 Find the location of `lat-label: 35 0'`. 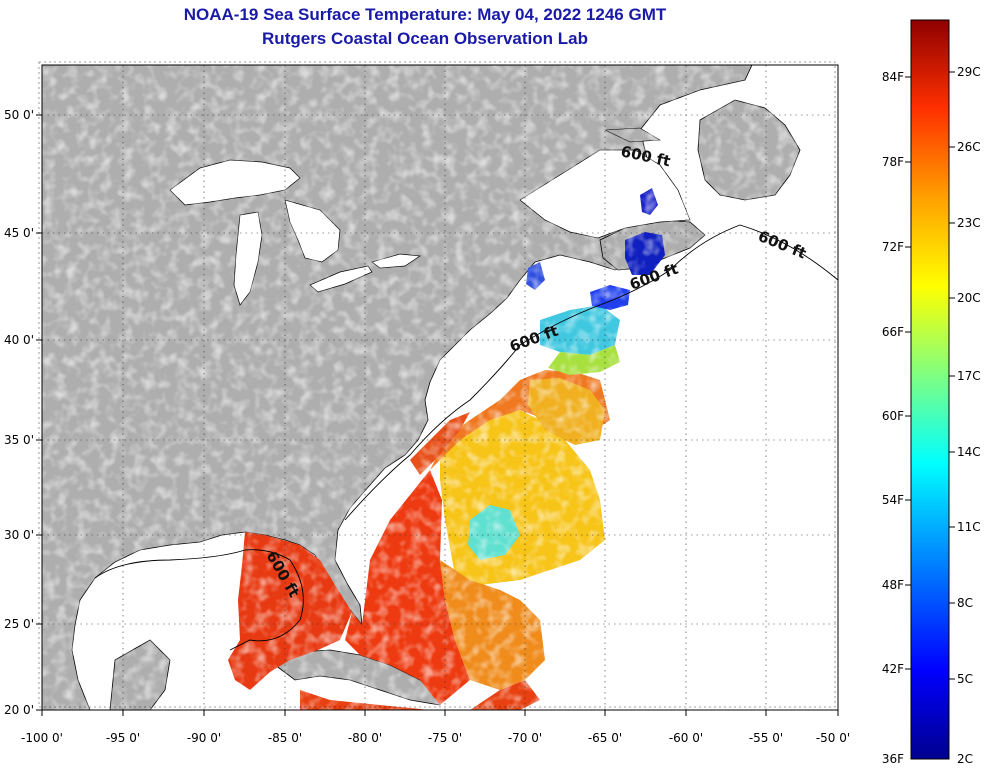

lat-label: 35 0' is located at coordinates (19, 440).